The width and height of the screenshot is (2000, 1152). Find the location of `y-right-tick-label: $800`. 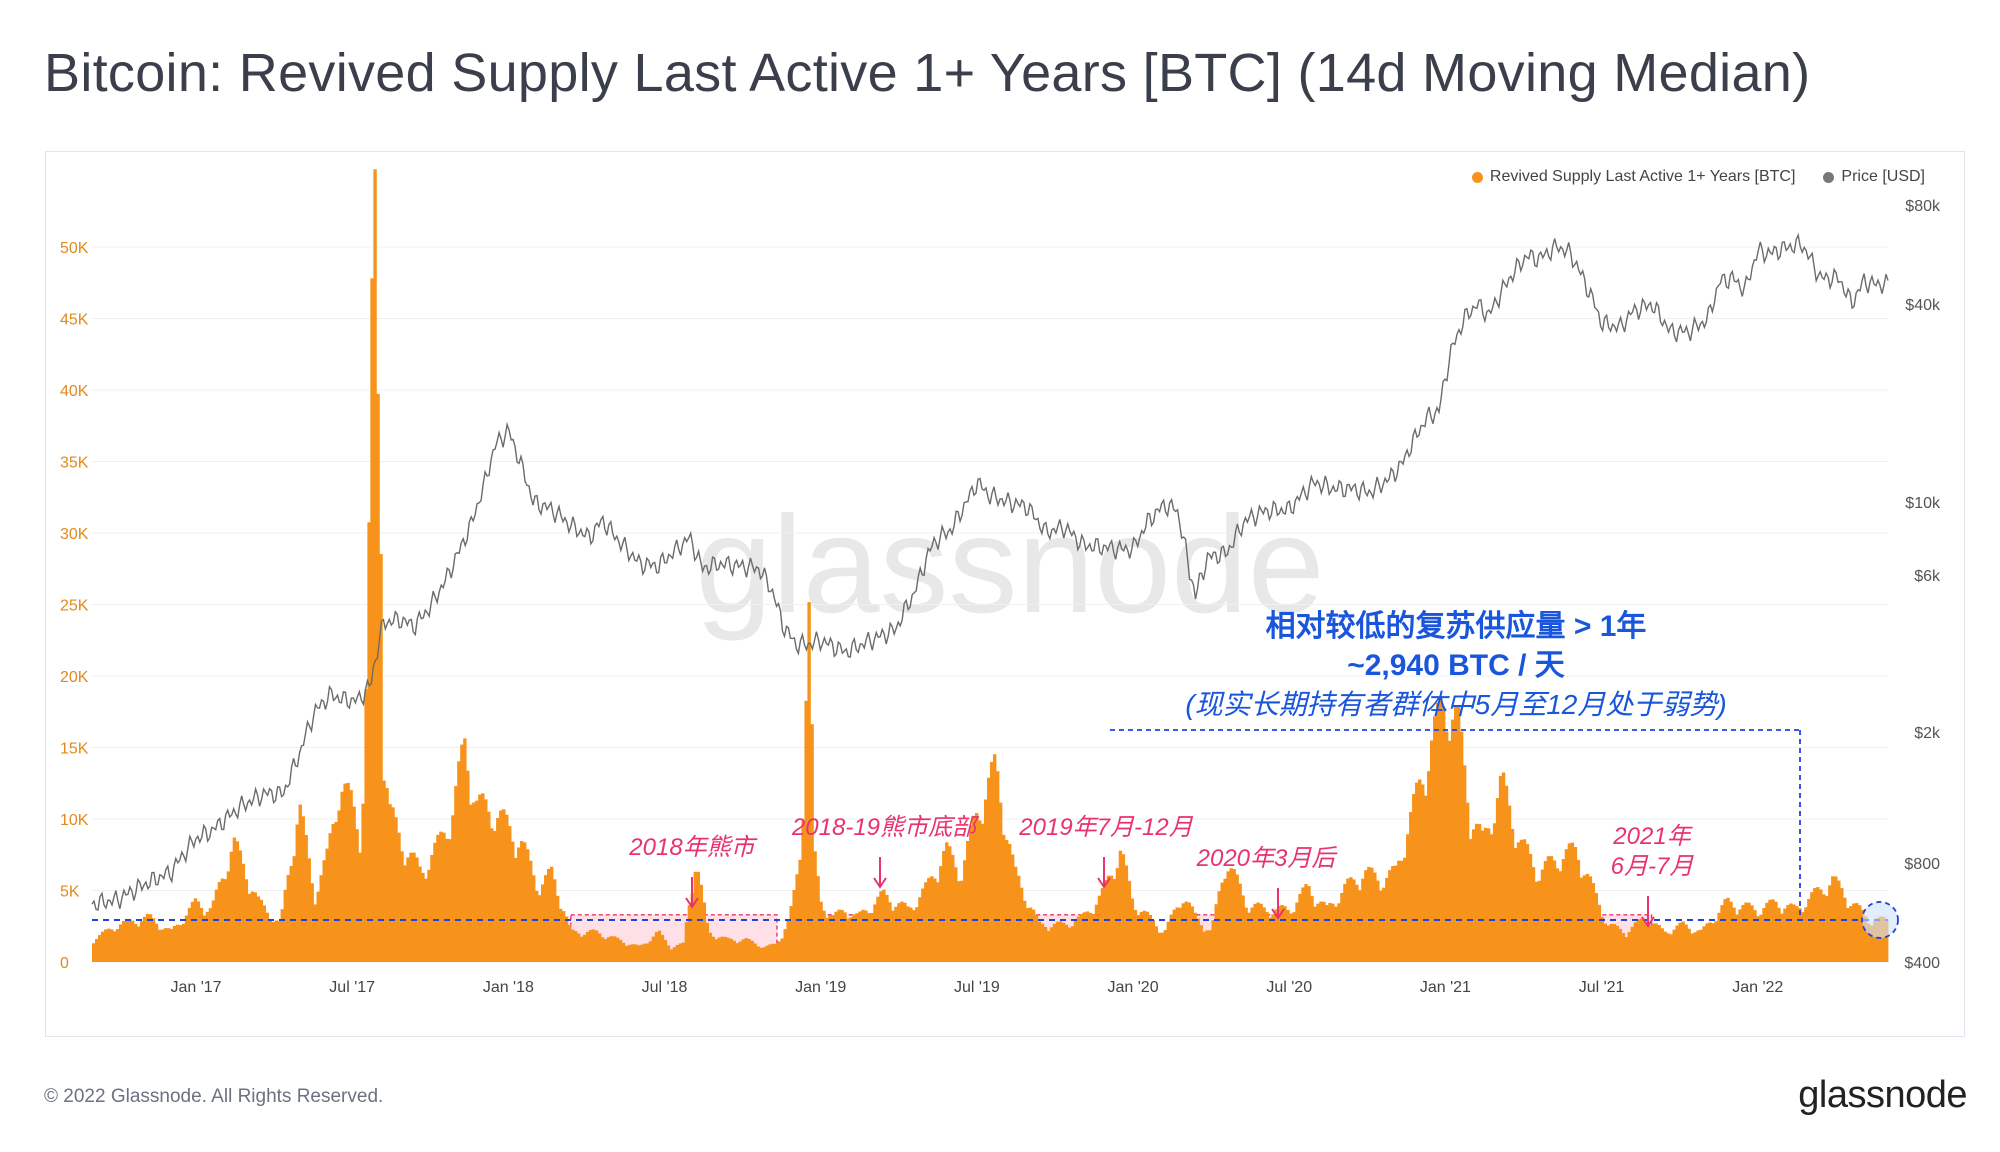

y-right-tick-label: $800 is located at coordinates (1922, 864).